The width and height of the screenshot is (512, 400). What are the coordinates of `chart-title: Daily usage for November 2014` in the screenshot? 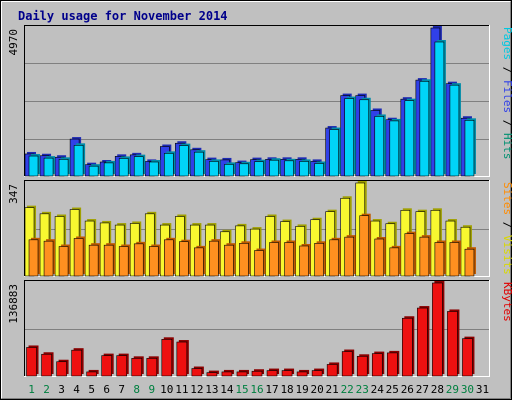 It's located at (123, 16).